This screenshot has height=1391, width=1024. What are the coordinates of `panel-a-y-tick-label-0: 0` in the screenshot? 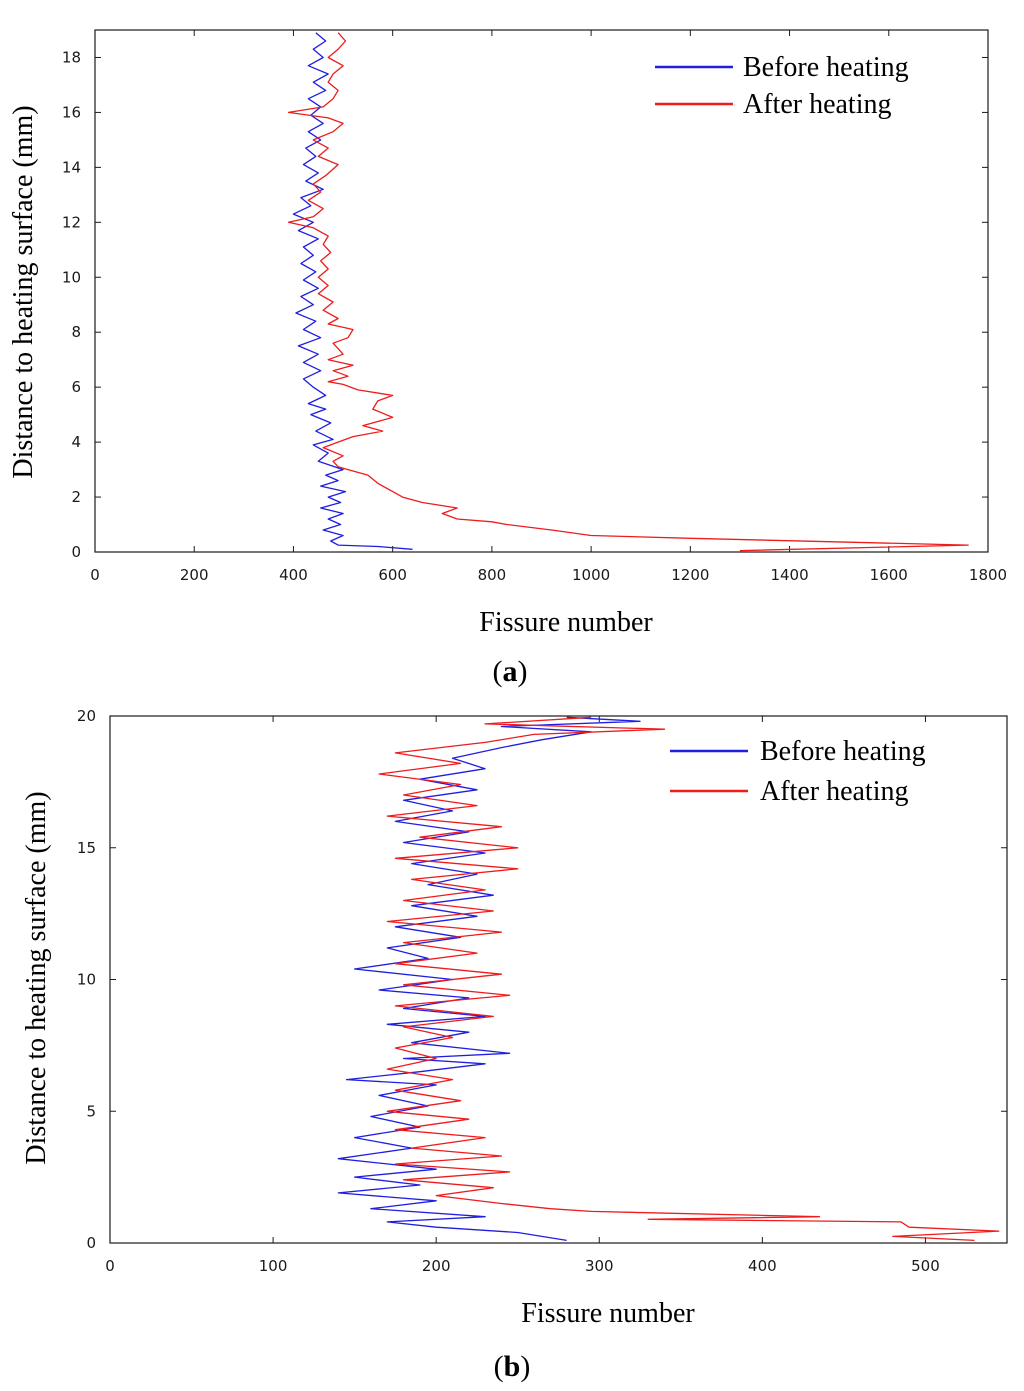 It's located at (76, 552).